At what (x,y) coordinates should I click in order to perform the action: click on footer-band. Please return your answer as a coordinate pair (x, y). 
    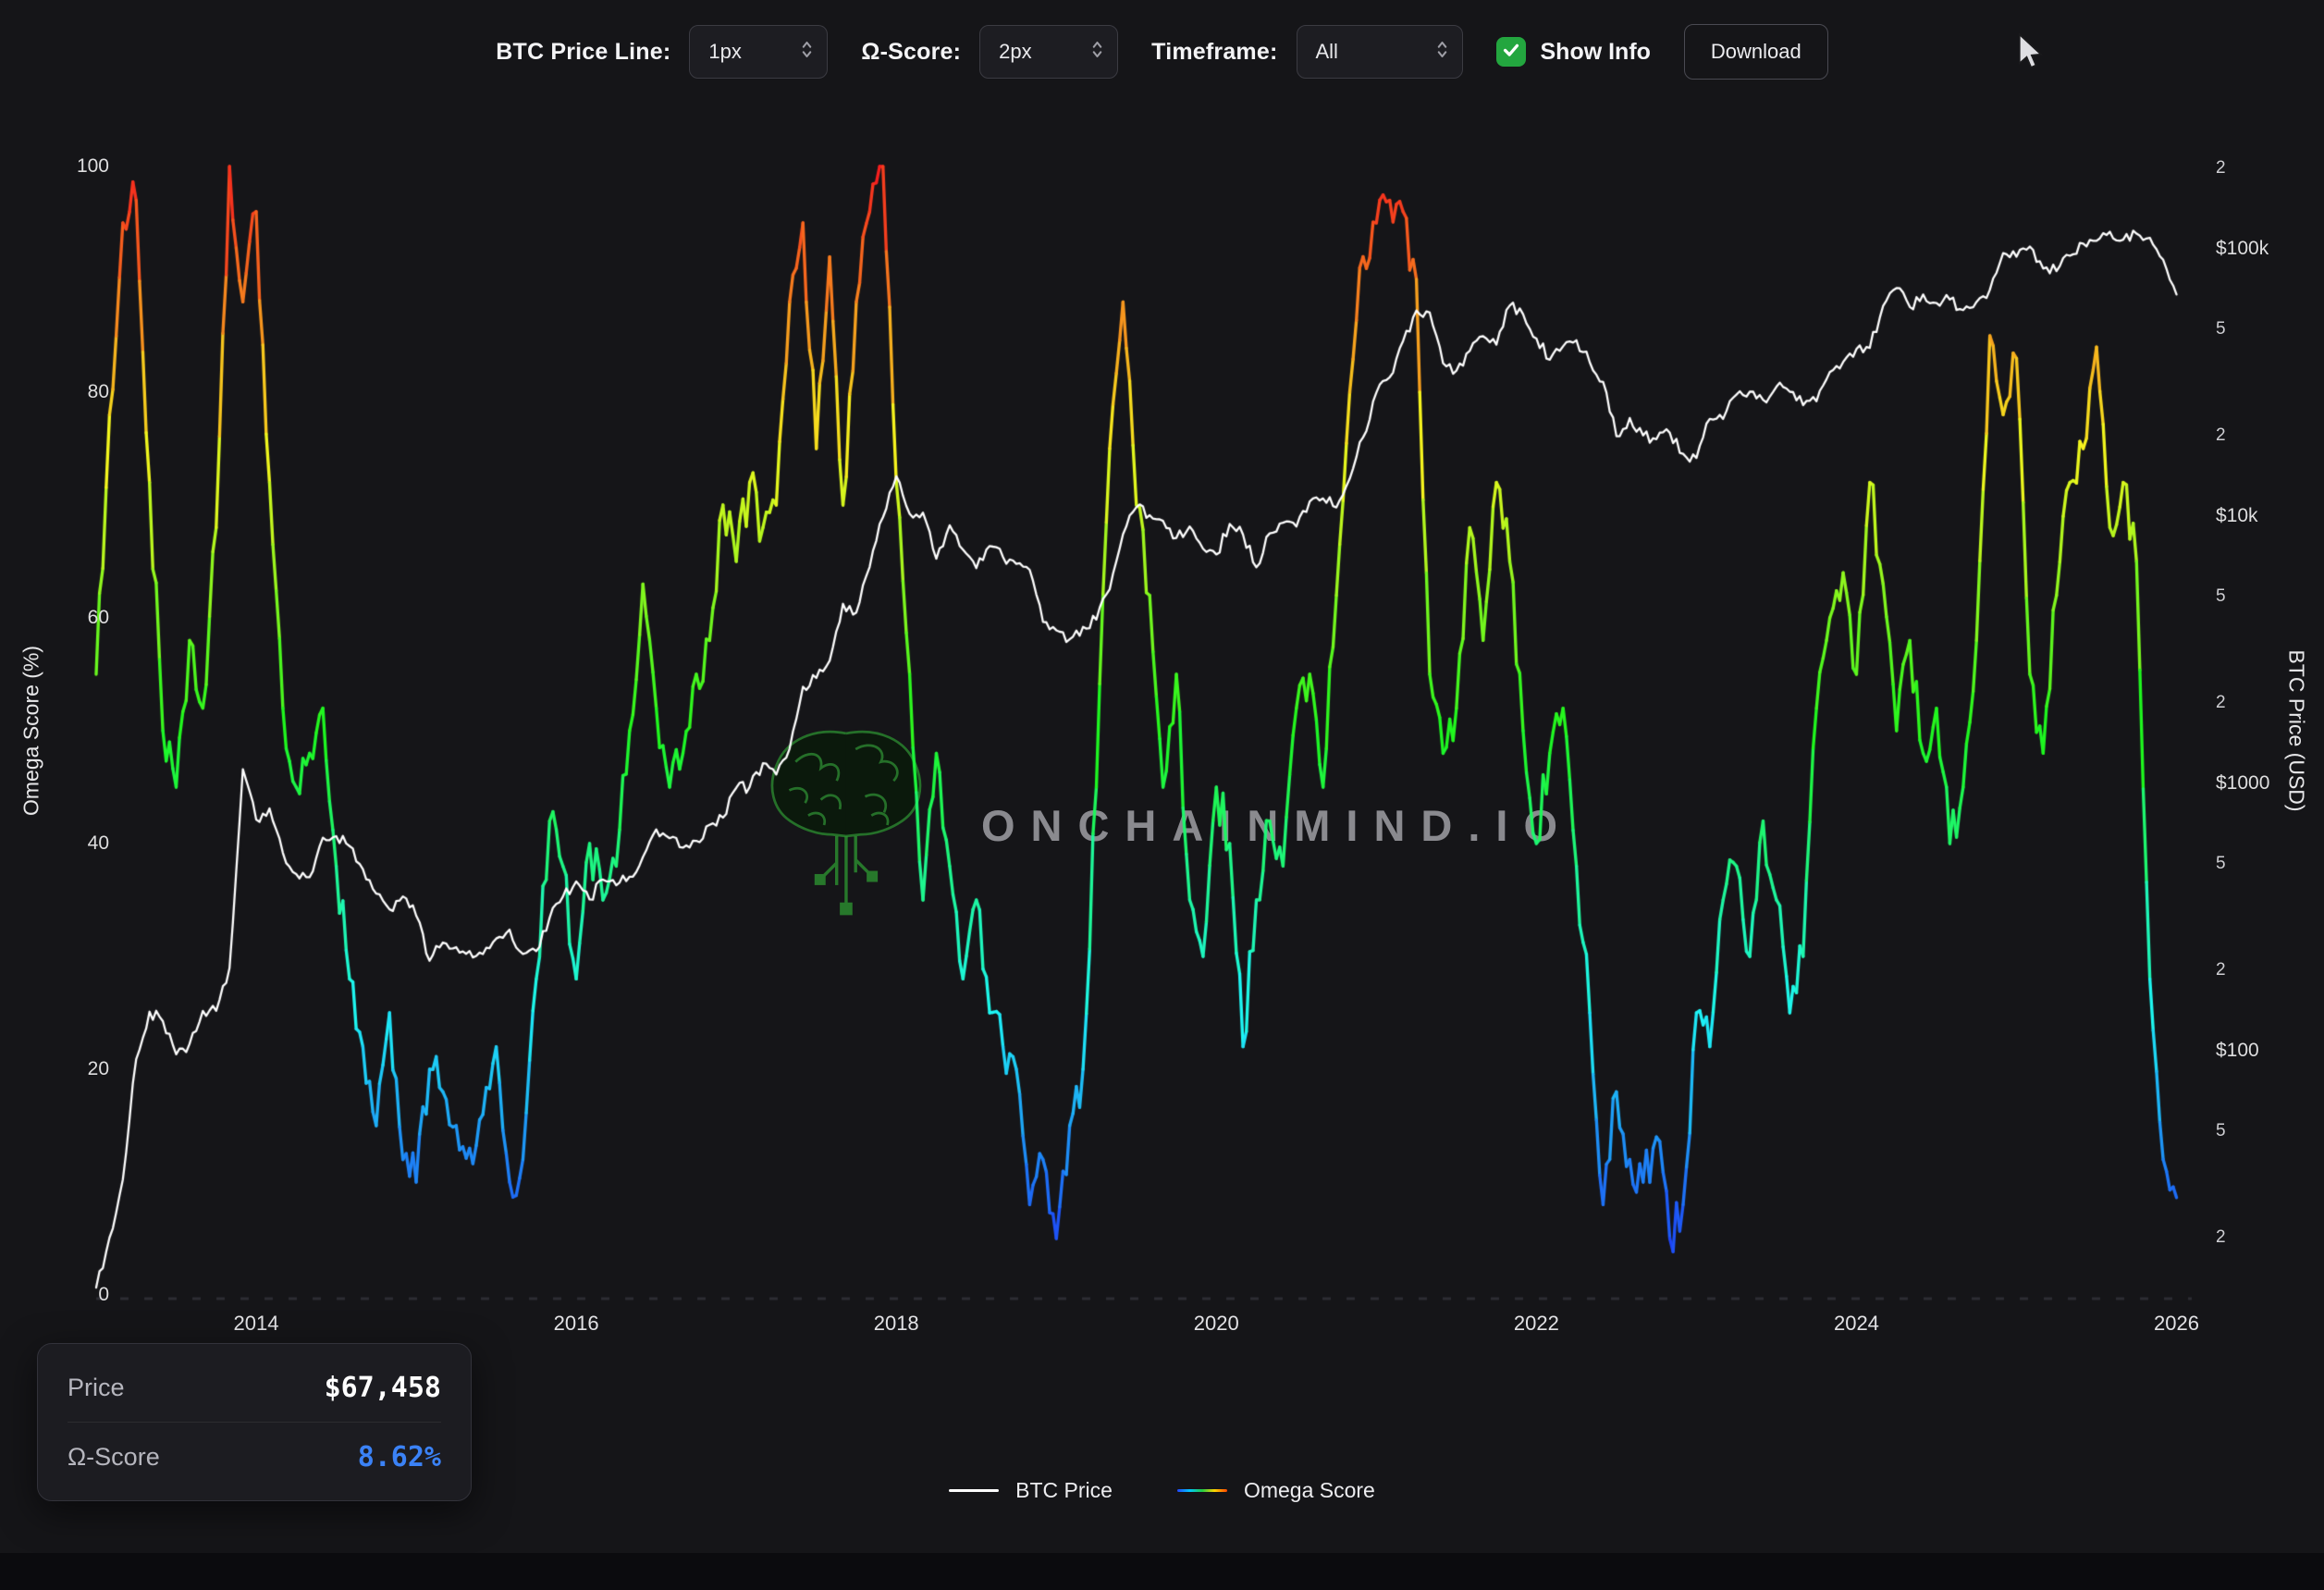
    Looking at the image, I should click on (1162, 1572).